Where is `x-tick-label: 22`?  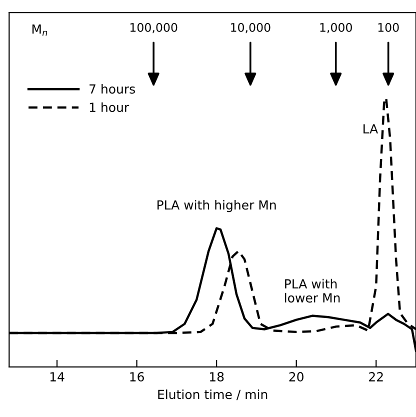 x-tick-label: 22 is located at coordinates (376, 377).